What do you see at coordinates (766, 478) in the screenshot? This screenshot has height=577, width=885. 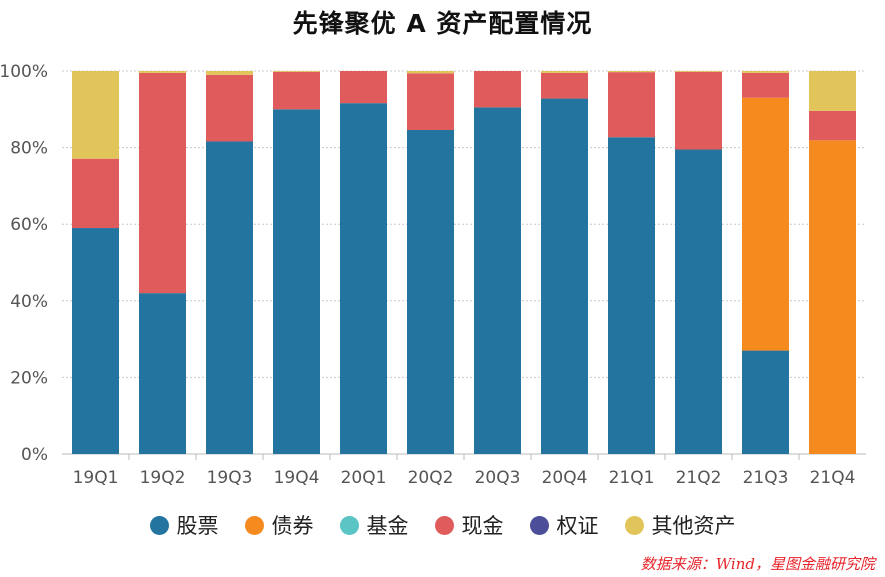 I see `x-tick-label: 21Q3` at bounding box center [766, 478].